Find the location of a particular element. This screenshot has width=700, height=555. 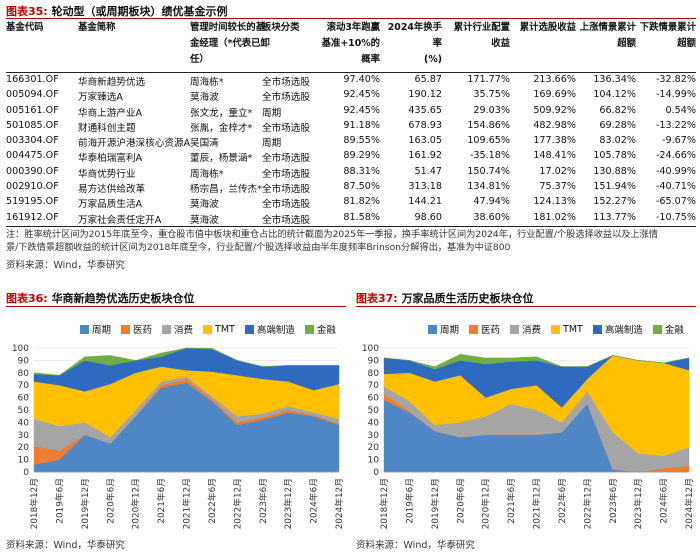

cell-name: 华泰柏瑞富利A is located at coordinates (110, 159).